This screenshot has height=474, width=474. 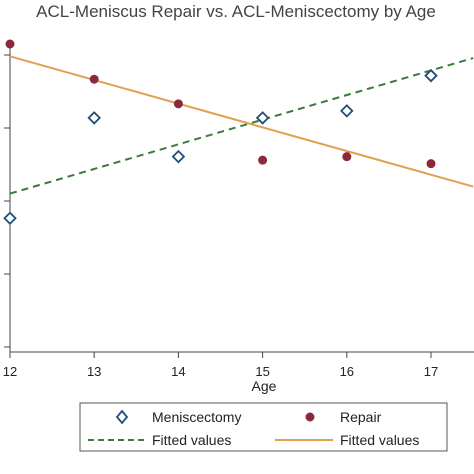 I want to click on x-tick-label: 14, so click(x=178, y=371).